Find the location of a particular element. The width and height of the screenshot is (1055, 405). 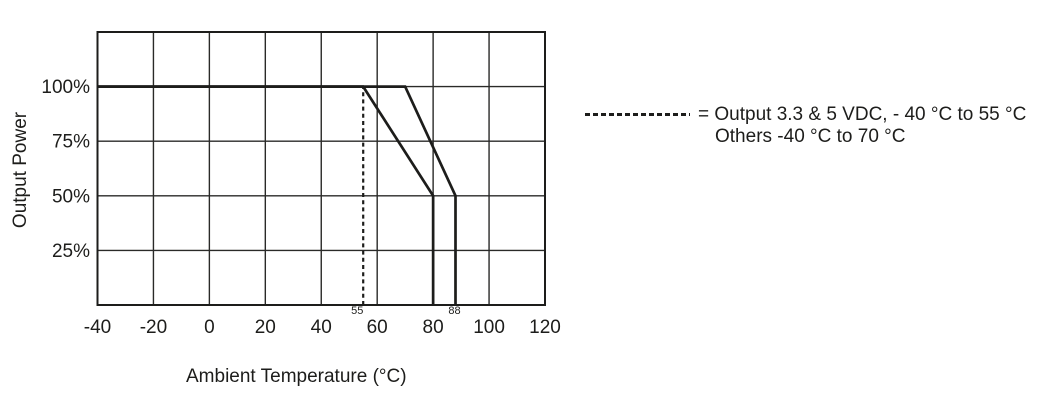

x-tick-label: -40 is located at coordinates (97, 327).